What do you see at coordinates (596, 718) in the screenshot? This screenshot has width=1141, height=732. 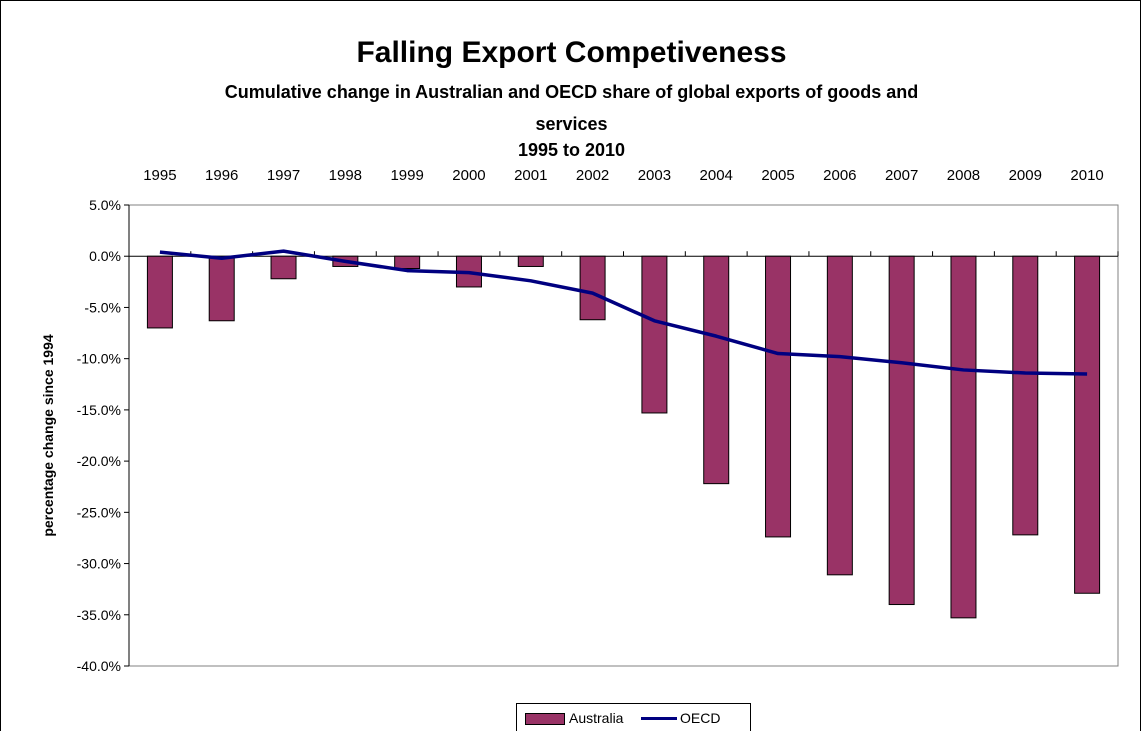 I see `legend-australia-label: Australia` at bounding box center [596, 718].